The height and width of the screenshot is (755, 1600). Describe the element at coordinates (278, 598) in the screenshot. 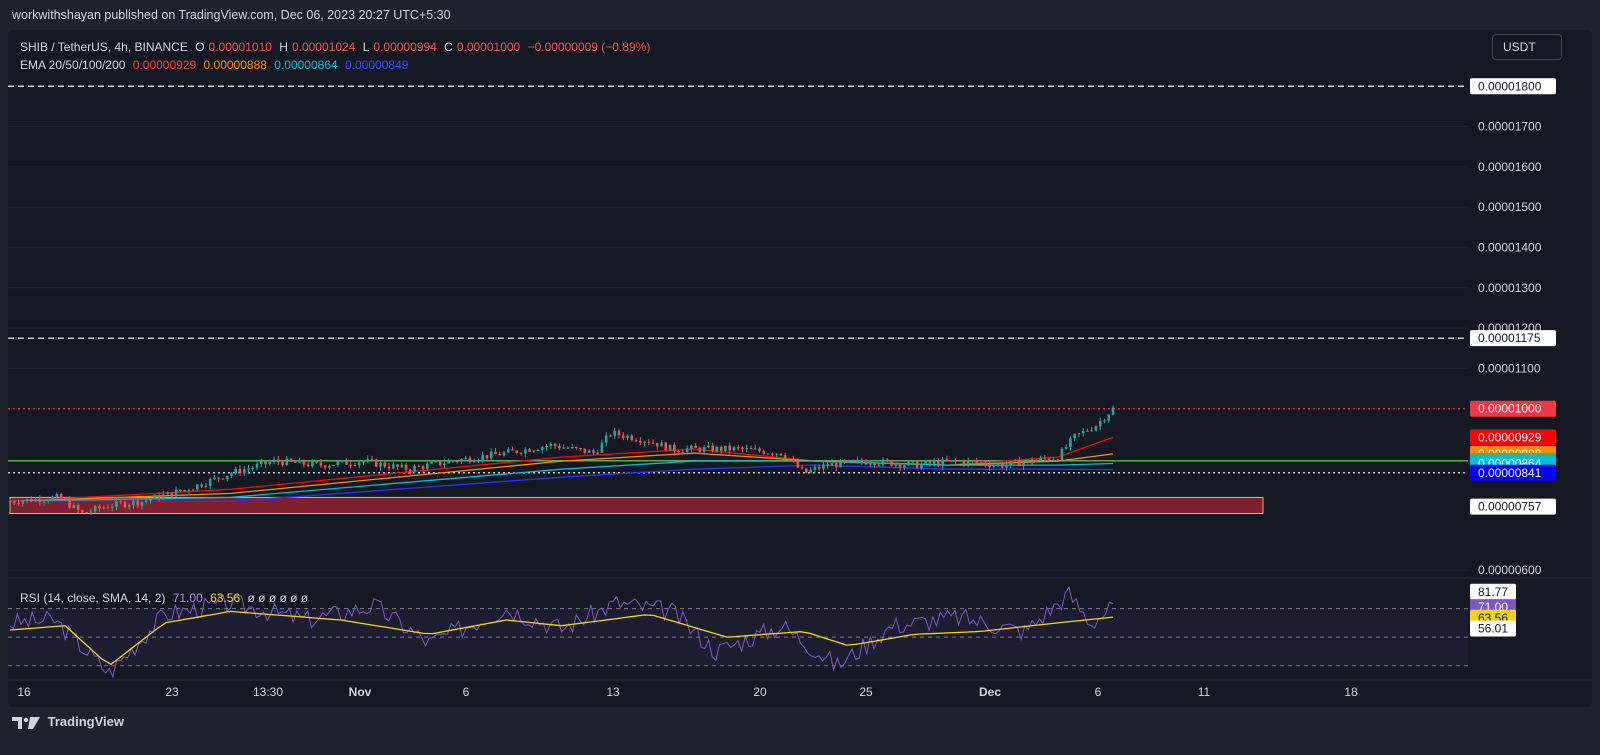

I see `rsi-extra-values: ø ø ø ø ø ø` at that location.